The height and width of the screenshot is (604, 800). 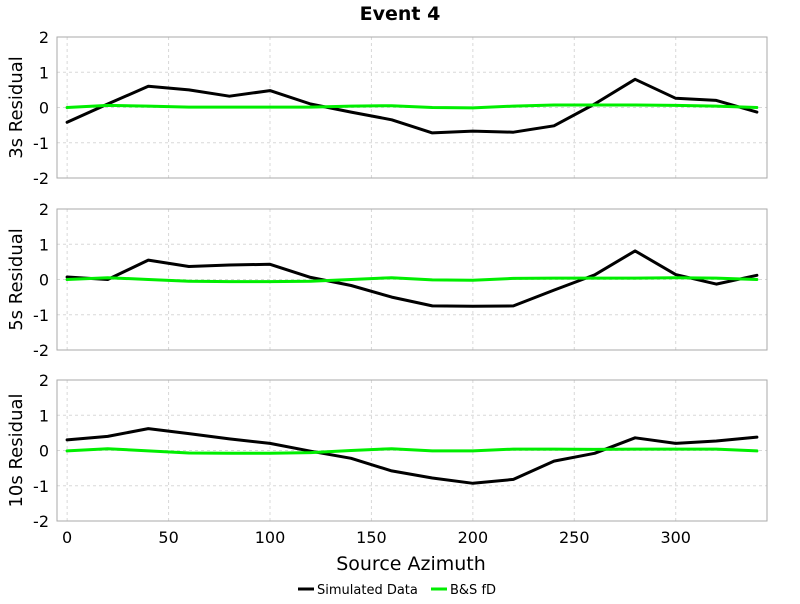 I want to click on x-tick-label: 0, so click(x=67, y=537).